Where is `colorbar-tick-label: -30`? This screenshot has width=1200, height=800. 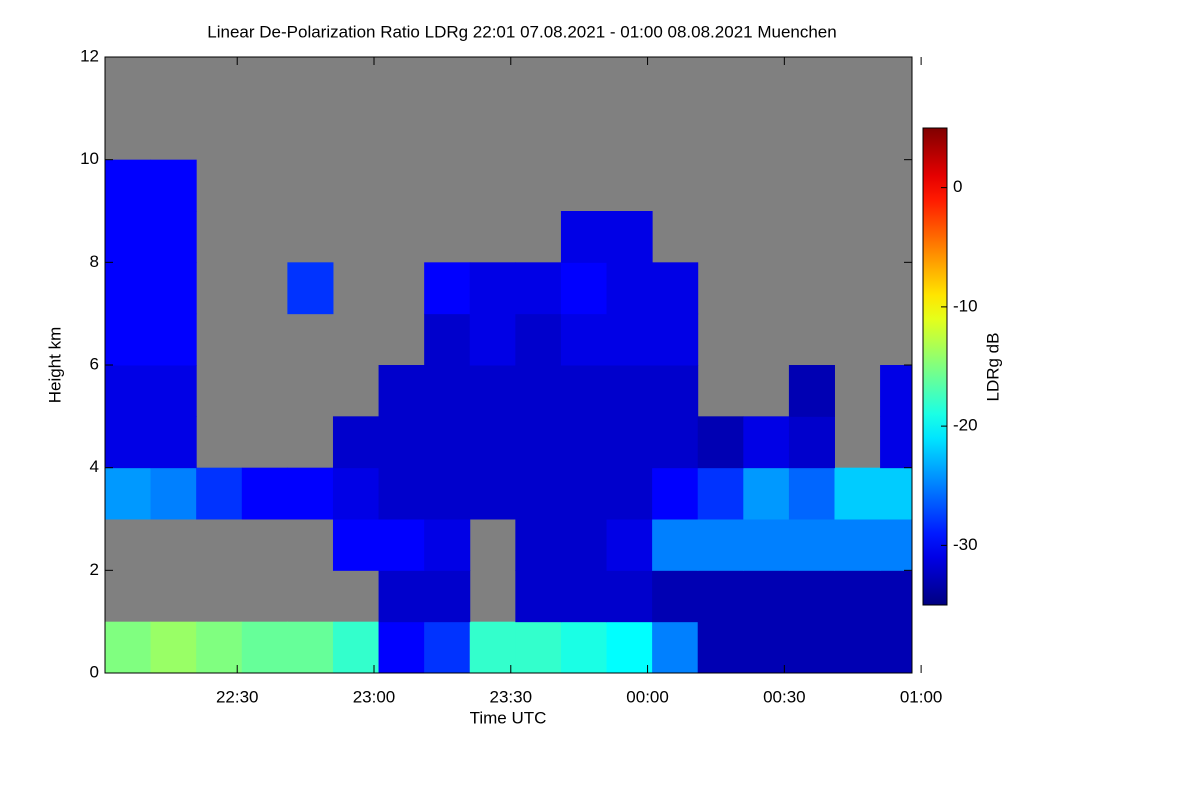
colorbar-tick-label: -30 is located at coordinates (965, 544).